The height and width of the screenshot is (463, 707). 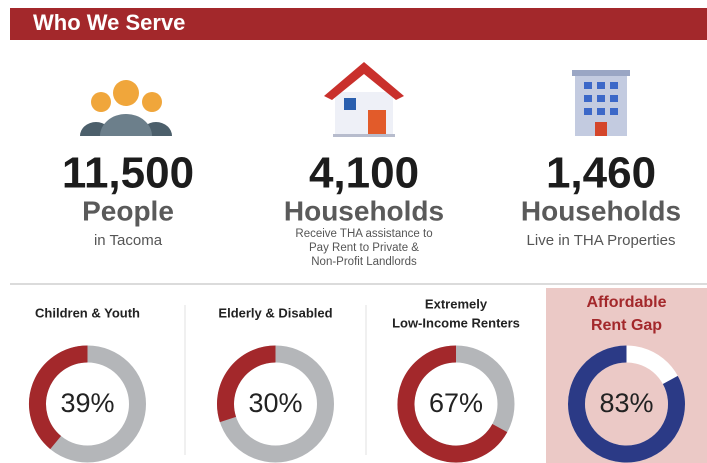 I want to click on donut-value-label: 67%, so click(x=456, y=403).